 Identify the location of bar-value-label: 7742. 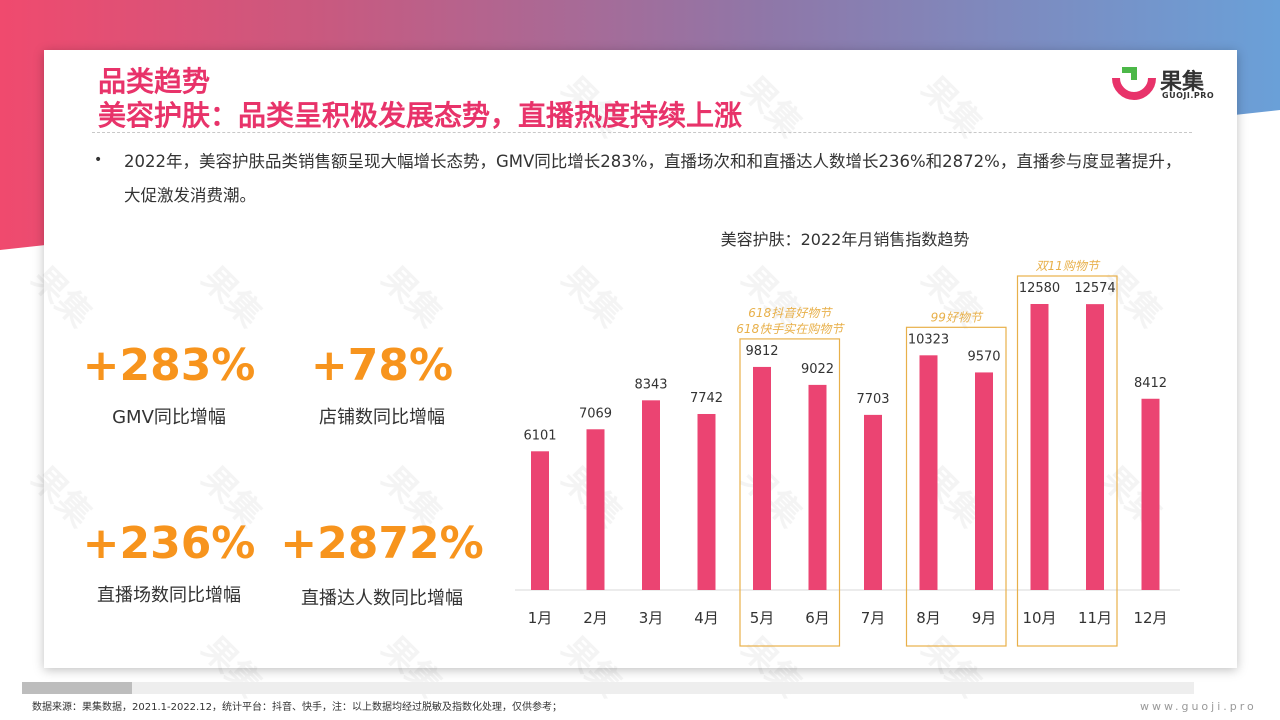
(706, 398).